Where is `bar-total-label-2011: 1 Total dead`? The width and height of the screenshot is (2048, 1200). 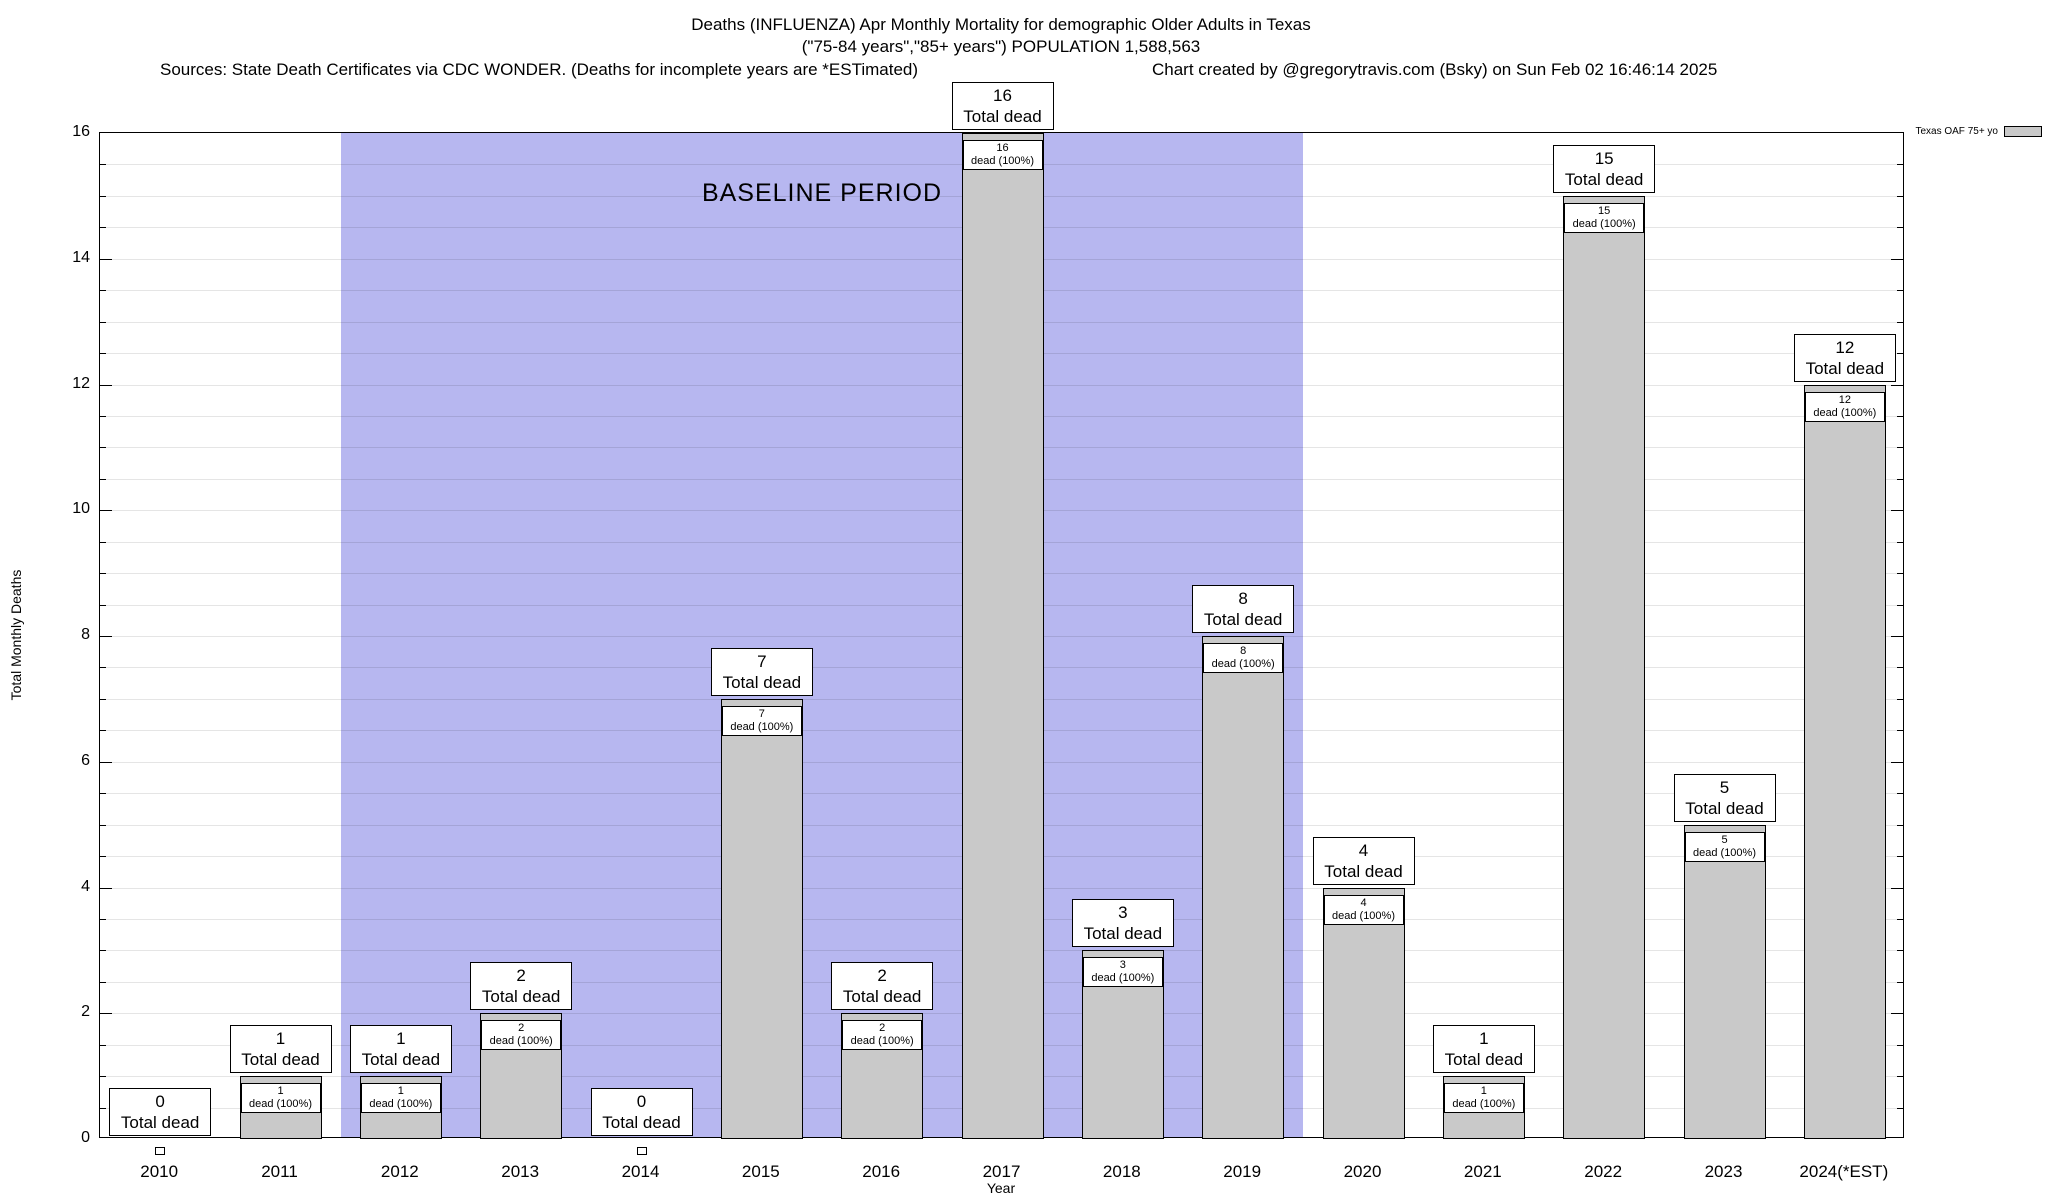
bar-total-label-2011: 1 Total dead is located at coordinates (280, 1049).